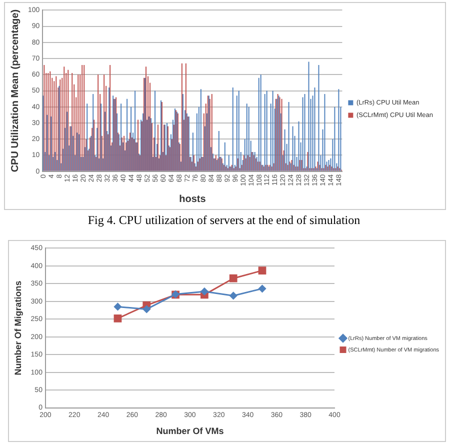  I want to click on x-axis-title: Number Of VMs, so click(190, 431).